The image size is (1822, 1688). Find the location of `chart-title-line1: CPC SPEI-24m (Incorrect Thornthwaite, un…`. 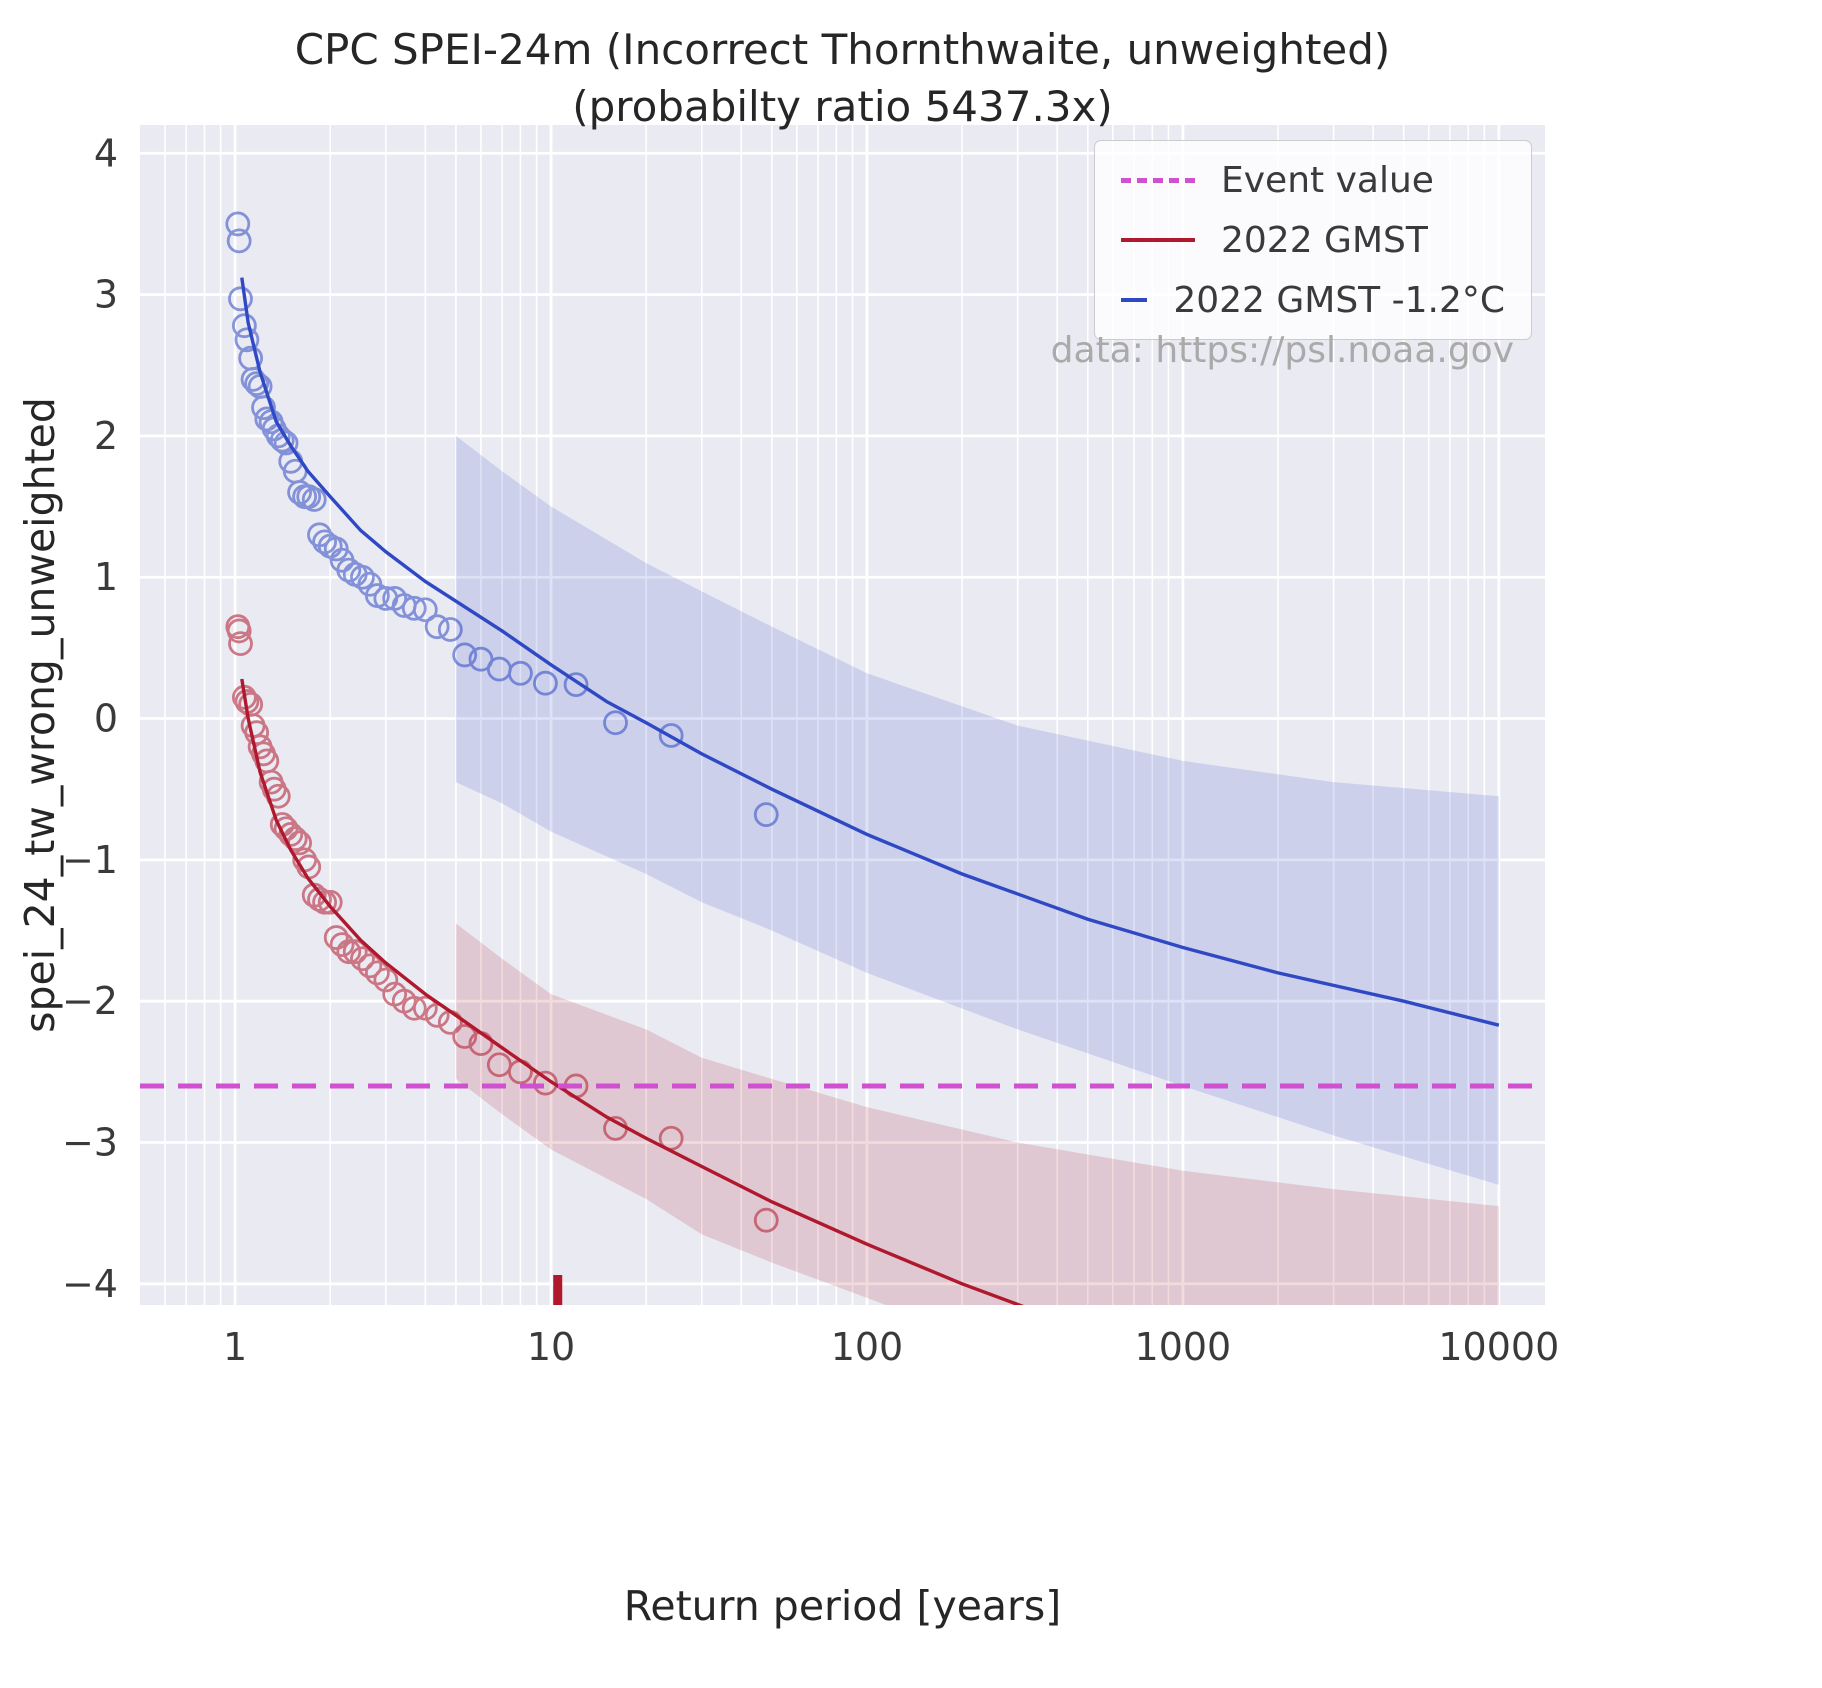

chart-title-line1: CPC SPEI-24m (Incorrect Thornthwaite, un… is located at coordinates (842, 49).